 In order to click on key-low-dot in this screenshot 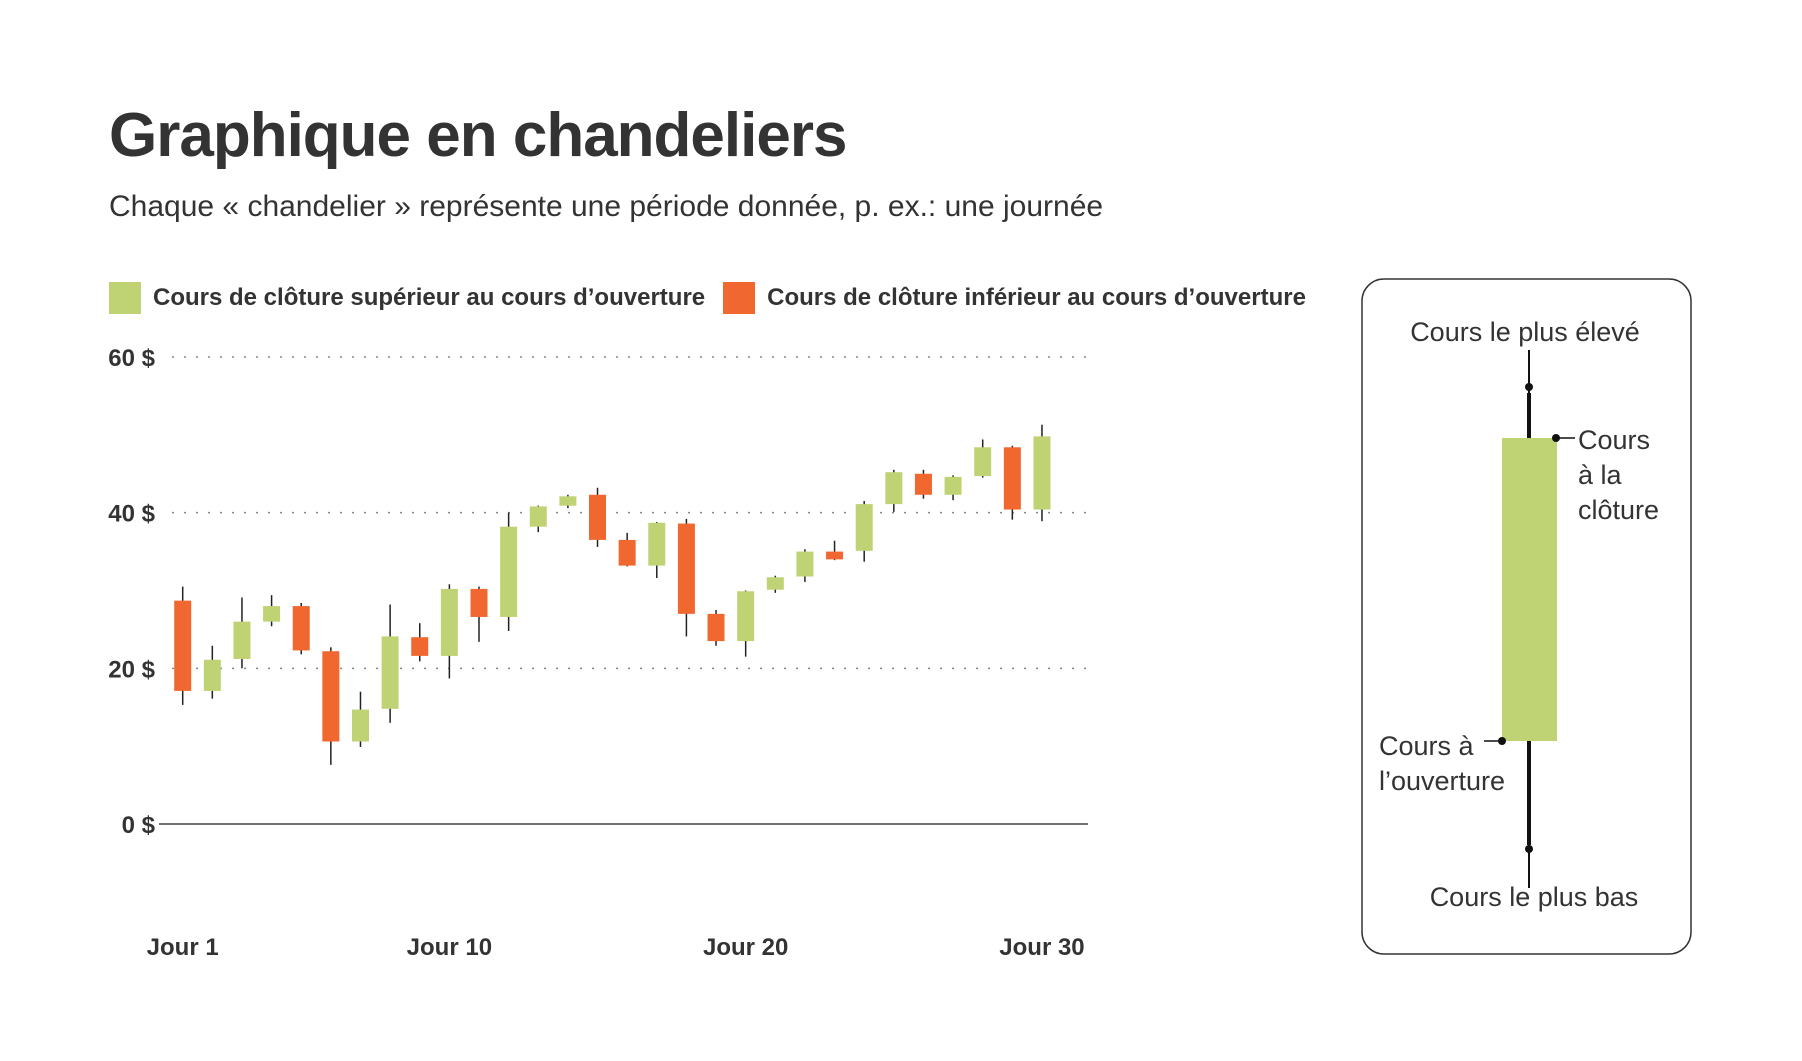, I will do `click(1529, 849)`.